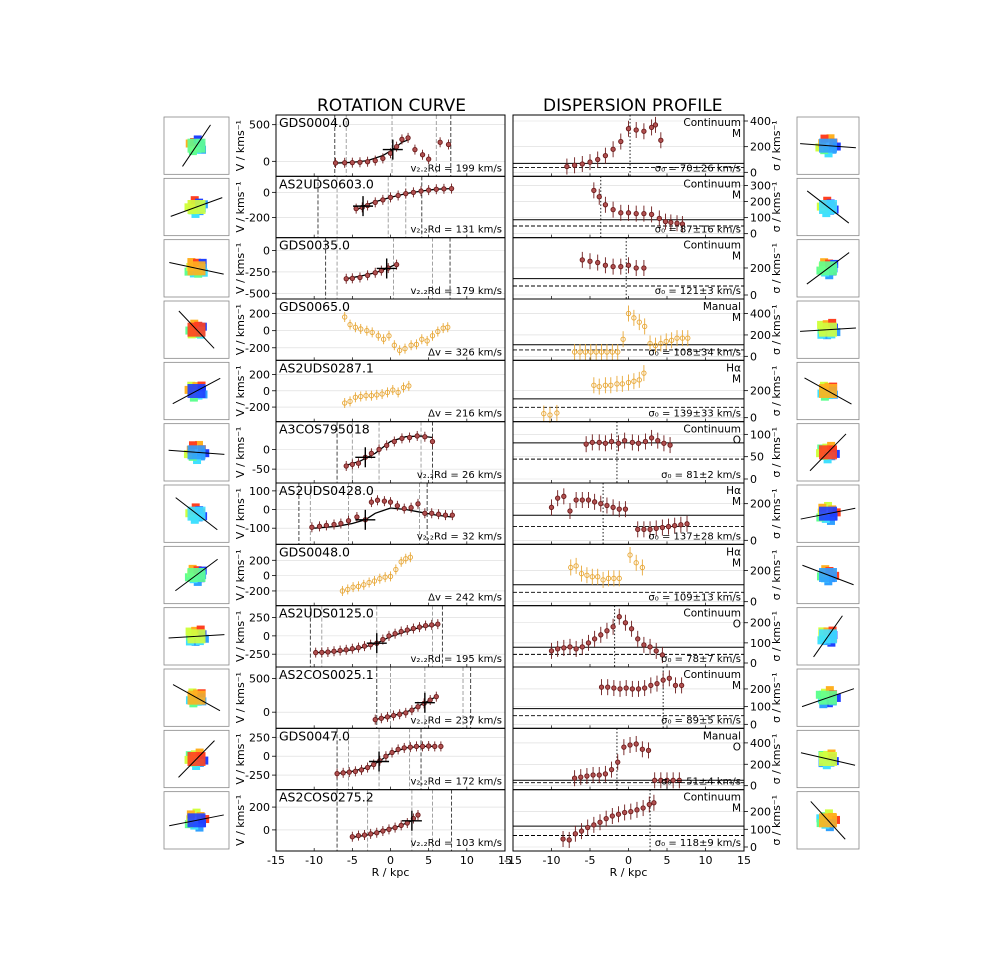 This screenshot has height=957, width=997. What do you see at coordinates (196, 575) in the screenshot?
I see `velocity-map-thumbnail-left` at bounding box center [196, 575].